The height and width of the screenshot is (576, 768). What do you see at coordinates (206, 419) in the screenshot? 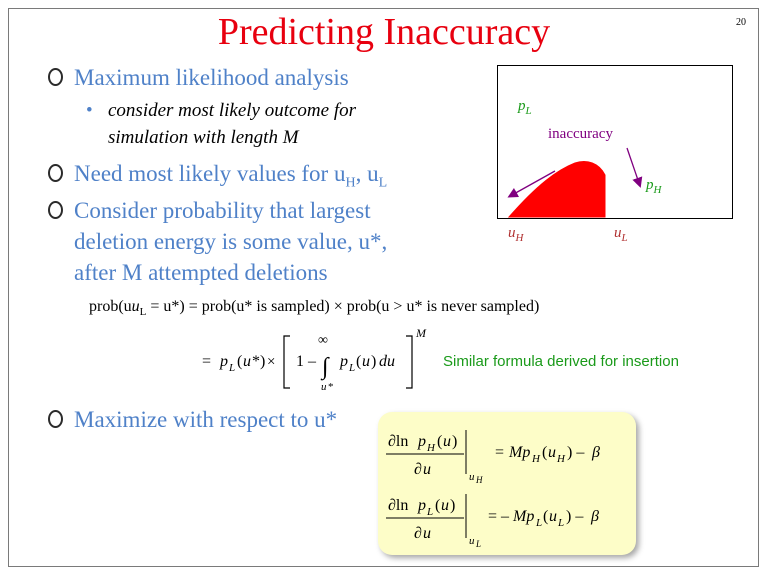
I see `bullet-4-text: Maximize with respect to u*` at bounding box center [206, 419].